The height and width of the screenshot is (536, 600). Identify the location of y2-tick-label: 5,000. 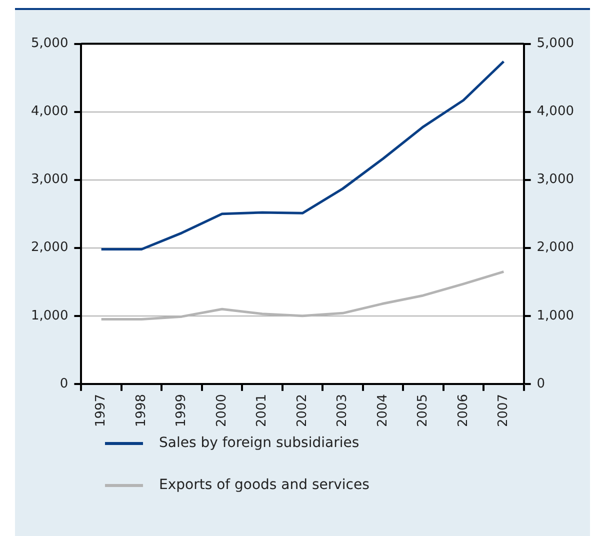
(555, 44).